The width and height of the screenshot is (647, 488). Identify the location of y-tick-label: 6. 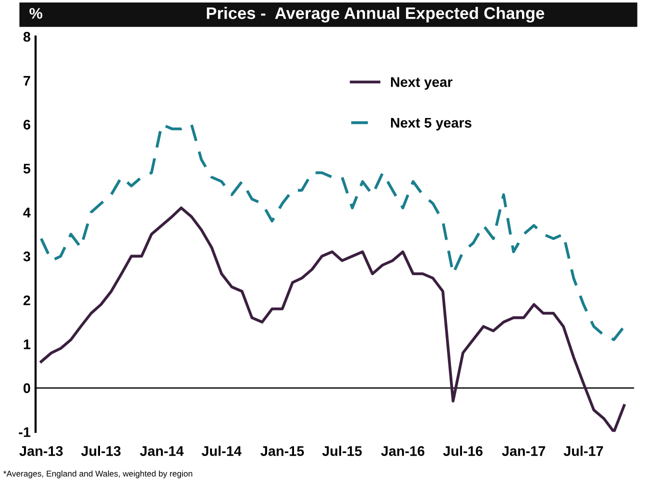
(27, 125).